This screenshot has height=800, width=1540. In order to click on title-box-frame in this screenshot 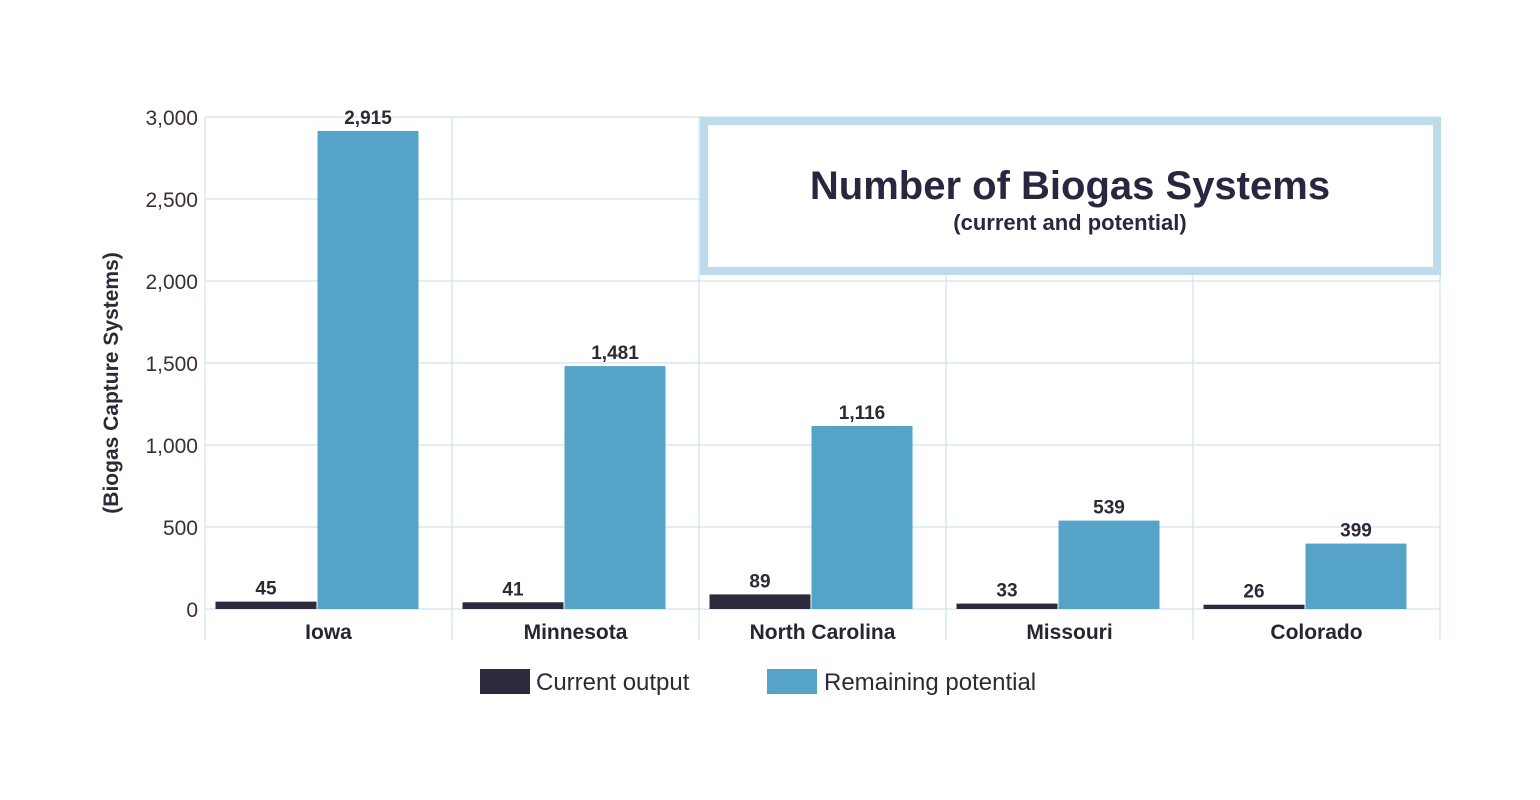, I will do `click(1070, 196)`.